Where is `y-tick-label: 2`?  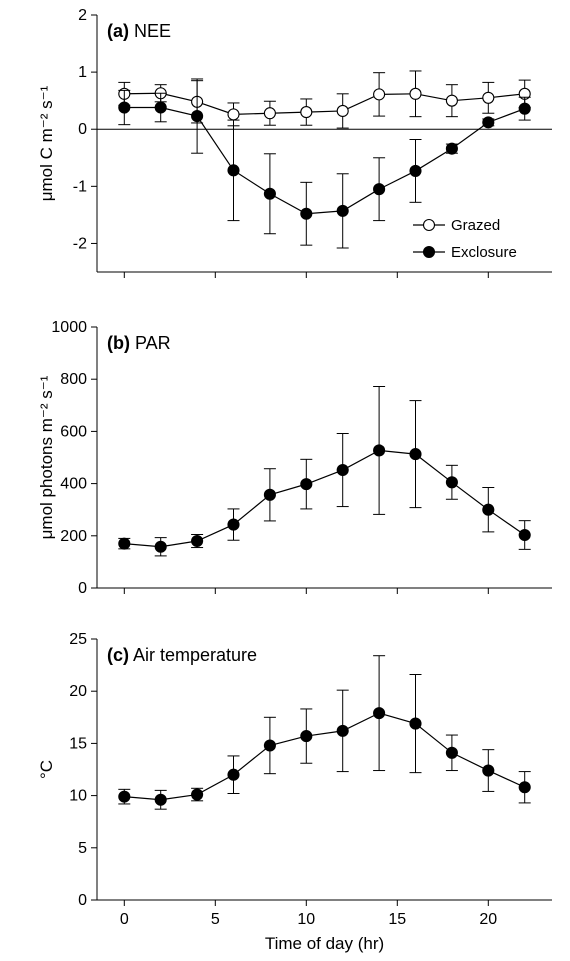 y-tick-label: 2 is located at coordinates (82, 15).